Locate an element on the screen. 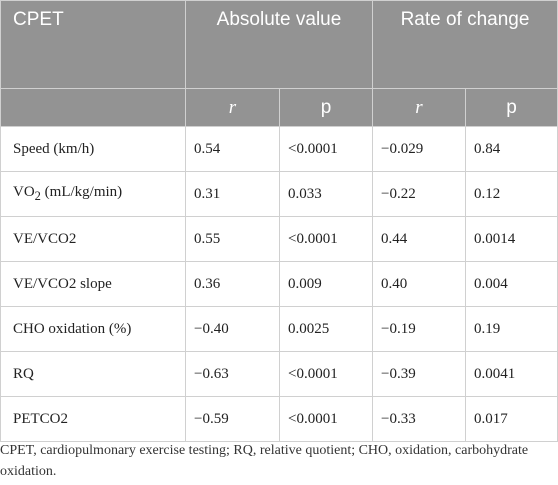 The image size is (558, 485). cell-r-absolute: −0.63 is located at coordinates (232, 374).